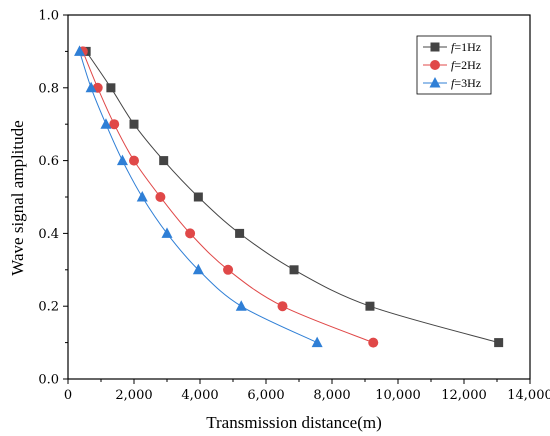 The image size is (550, 436). What do you see at coordinates (133, 395) in the screenshot?
I see `x-tick-label: 2,000` at bounding box center [133, 395].